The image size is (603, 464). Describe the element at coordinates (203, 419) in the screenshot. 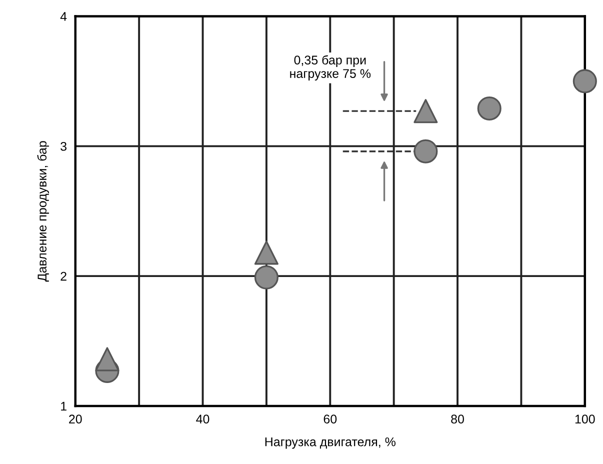

I see `x-tick-label: 40` at that location.